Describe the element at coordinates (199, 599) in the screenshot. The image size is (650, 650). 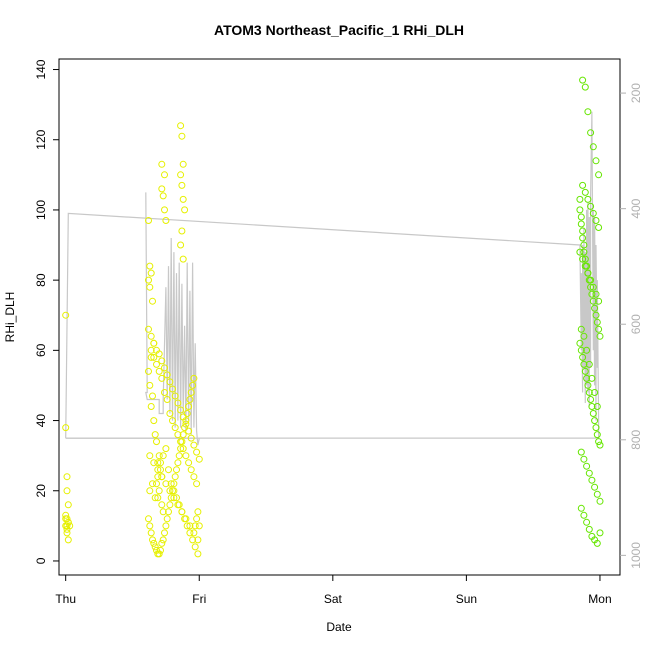
I see `x-tick-label: Fri` at that location.